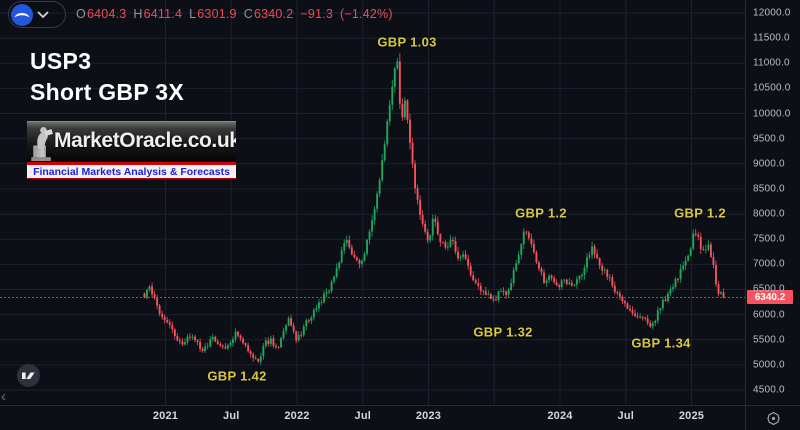  What do you see at coordinates (107, 92) in the screenshot?
I see `chart-title-description: Short GBP 3X` at bounding box center [107, 92].